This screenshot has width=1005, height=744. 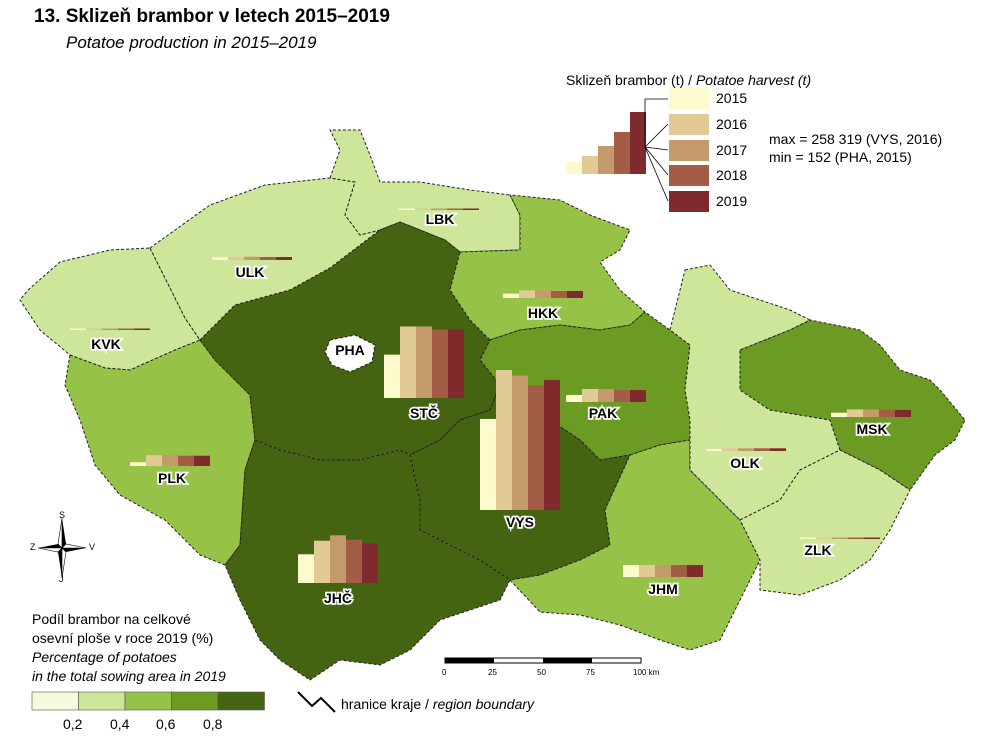 What do you see at coordinates (631, 571) in the screenshot?
I see `harvest-bar-jhm-2015` at bounding box center [631, 571].